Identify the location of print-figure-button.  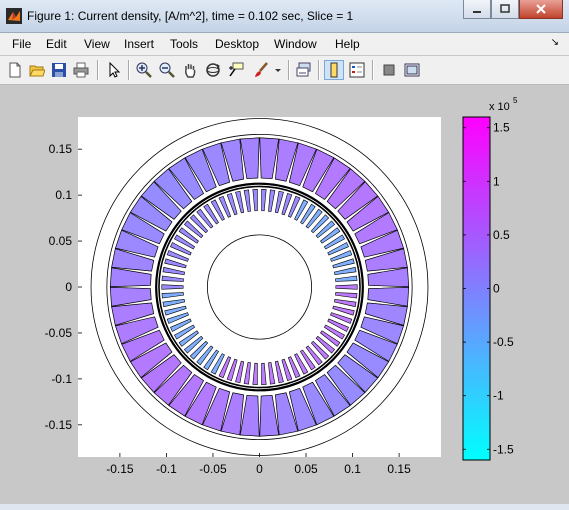
(81, 70).